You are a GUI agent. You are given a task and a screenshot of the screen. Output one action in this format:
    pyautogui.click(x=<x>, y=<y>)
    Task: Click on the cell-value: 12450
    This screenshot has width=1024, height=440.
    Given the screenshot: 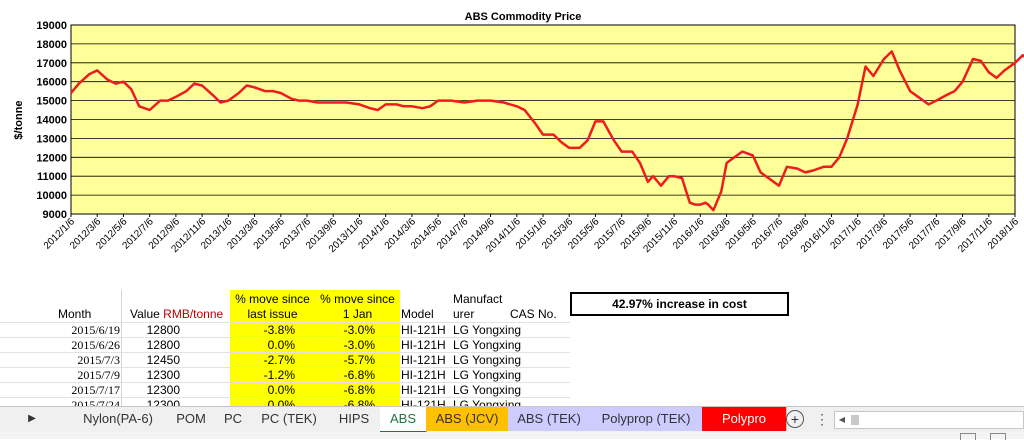 What is the action you would take?
    pyautogui.click(x=163, y=360)
    